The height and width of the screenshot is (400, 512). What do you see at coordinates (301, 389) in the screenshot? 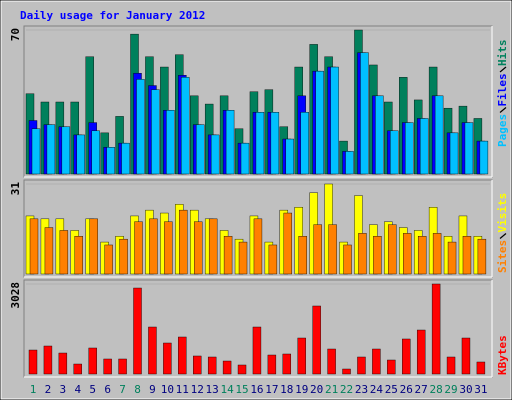
I see `x-tick-label: 19` at bounding box center [301, 389].